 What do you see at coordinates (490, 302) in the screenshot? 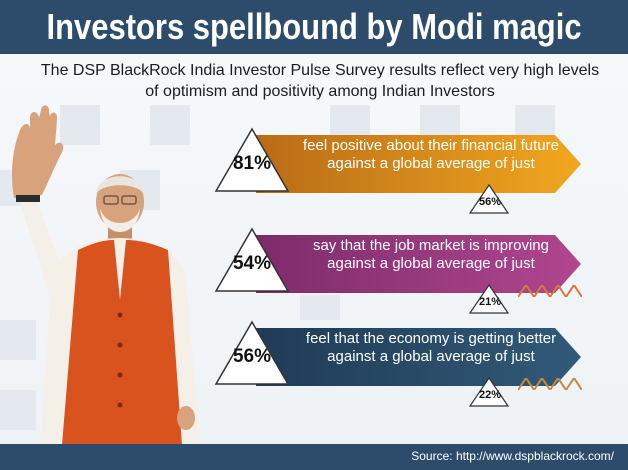
I see `global-average-2: 21%` at bounding box center [490, 302].